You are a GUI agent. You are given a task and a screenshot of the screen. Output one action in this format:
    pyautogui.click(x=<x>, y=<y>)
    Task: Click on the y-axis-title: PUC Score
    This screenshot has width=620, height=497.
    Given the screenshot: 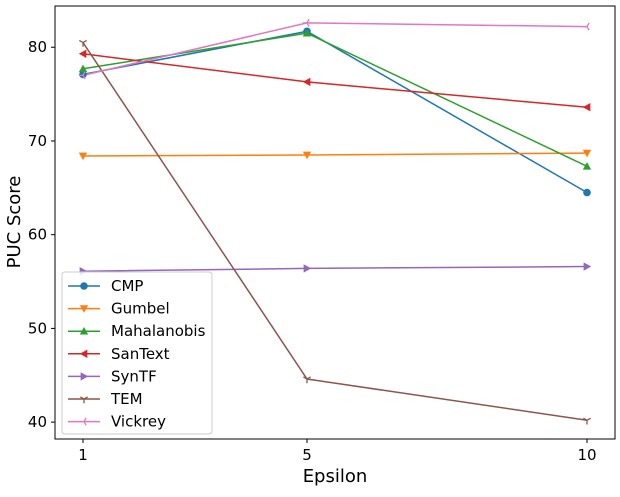 What is the action you would take?
    pyautogui.click(x=14, y=222)
    